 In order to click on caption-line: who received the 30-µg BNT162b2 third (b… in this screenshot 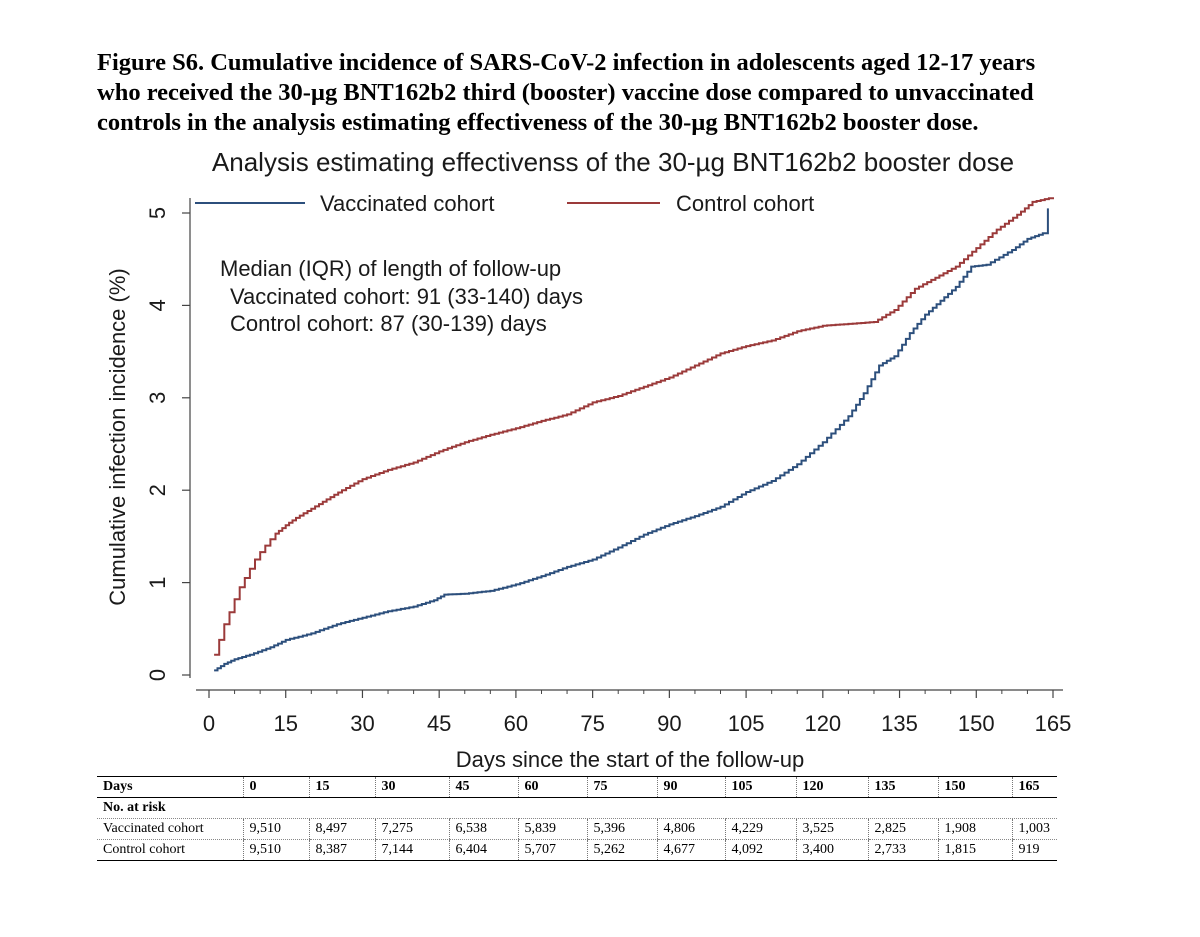, I will do `click(565, 92)`.